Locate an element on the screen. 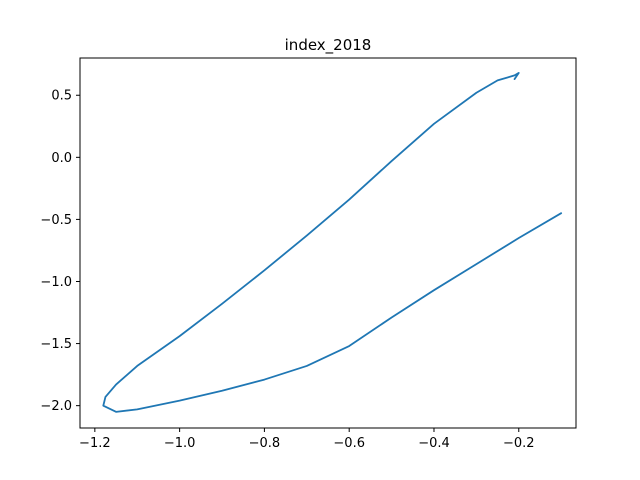 Image resolution: width=640 pixels, height=480 pixels. x-tick-label: −0.8 is located at coordinates (265, 443).